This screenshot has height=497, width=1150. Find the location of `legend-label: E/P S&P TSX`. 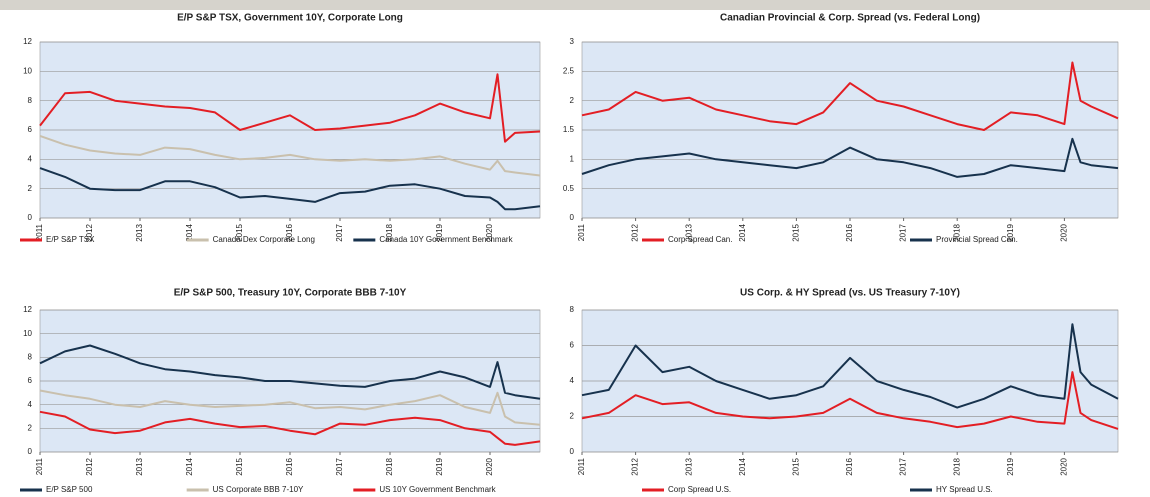

legend-label: E/P S&P TSX is located at coordinates (70, 239).